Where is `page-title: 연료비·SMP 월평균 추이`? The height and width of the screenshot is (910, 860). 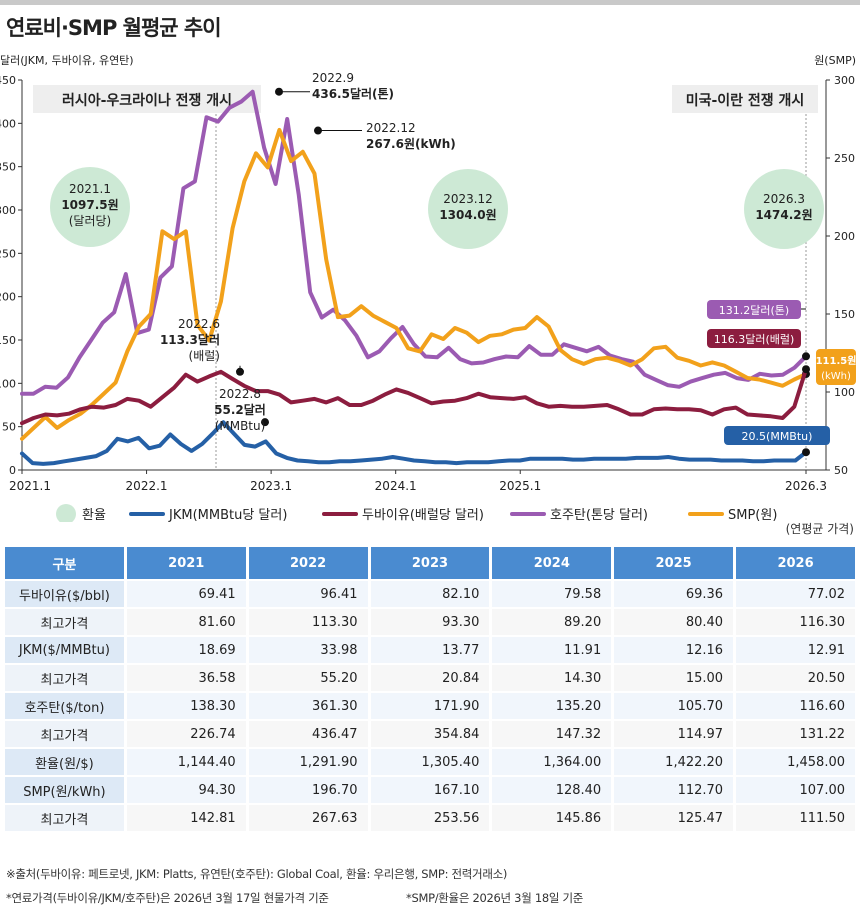 page-title: 연료비·SMP 월평균 추이 is located at coordinates (114, 28).